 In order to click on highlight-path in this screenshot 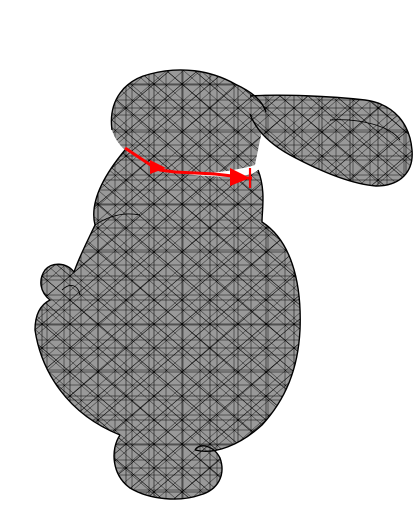, I will do `click(188, 167)`.